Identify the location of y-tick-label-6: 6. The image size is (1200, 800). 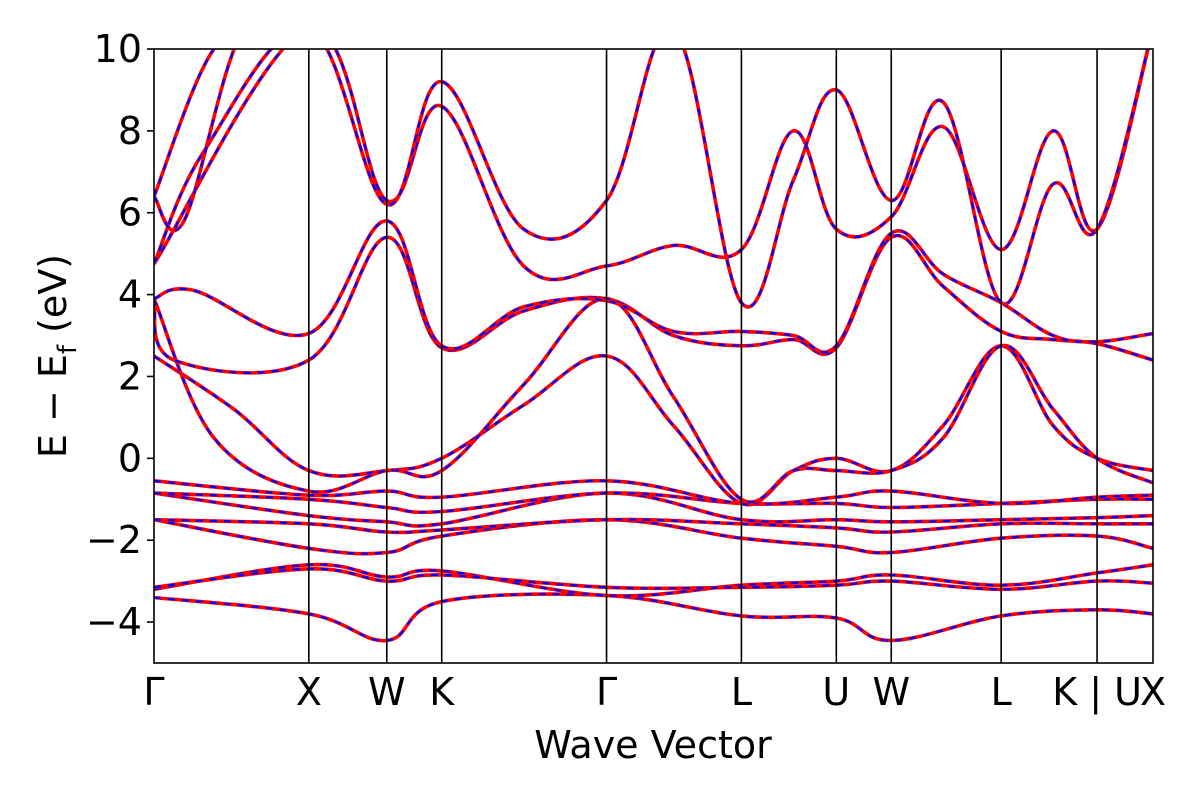
(130, 213).